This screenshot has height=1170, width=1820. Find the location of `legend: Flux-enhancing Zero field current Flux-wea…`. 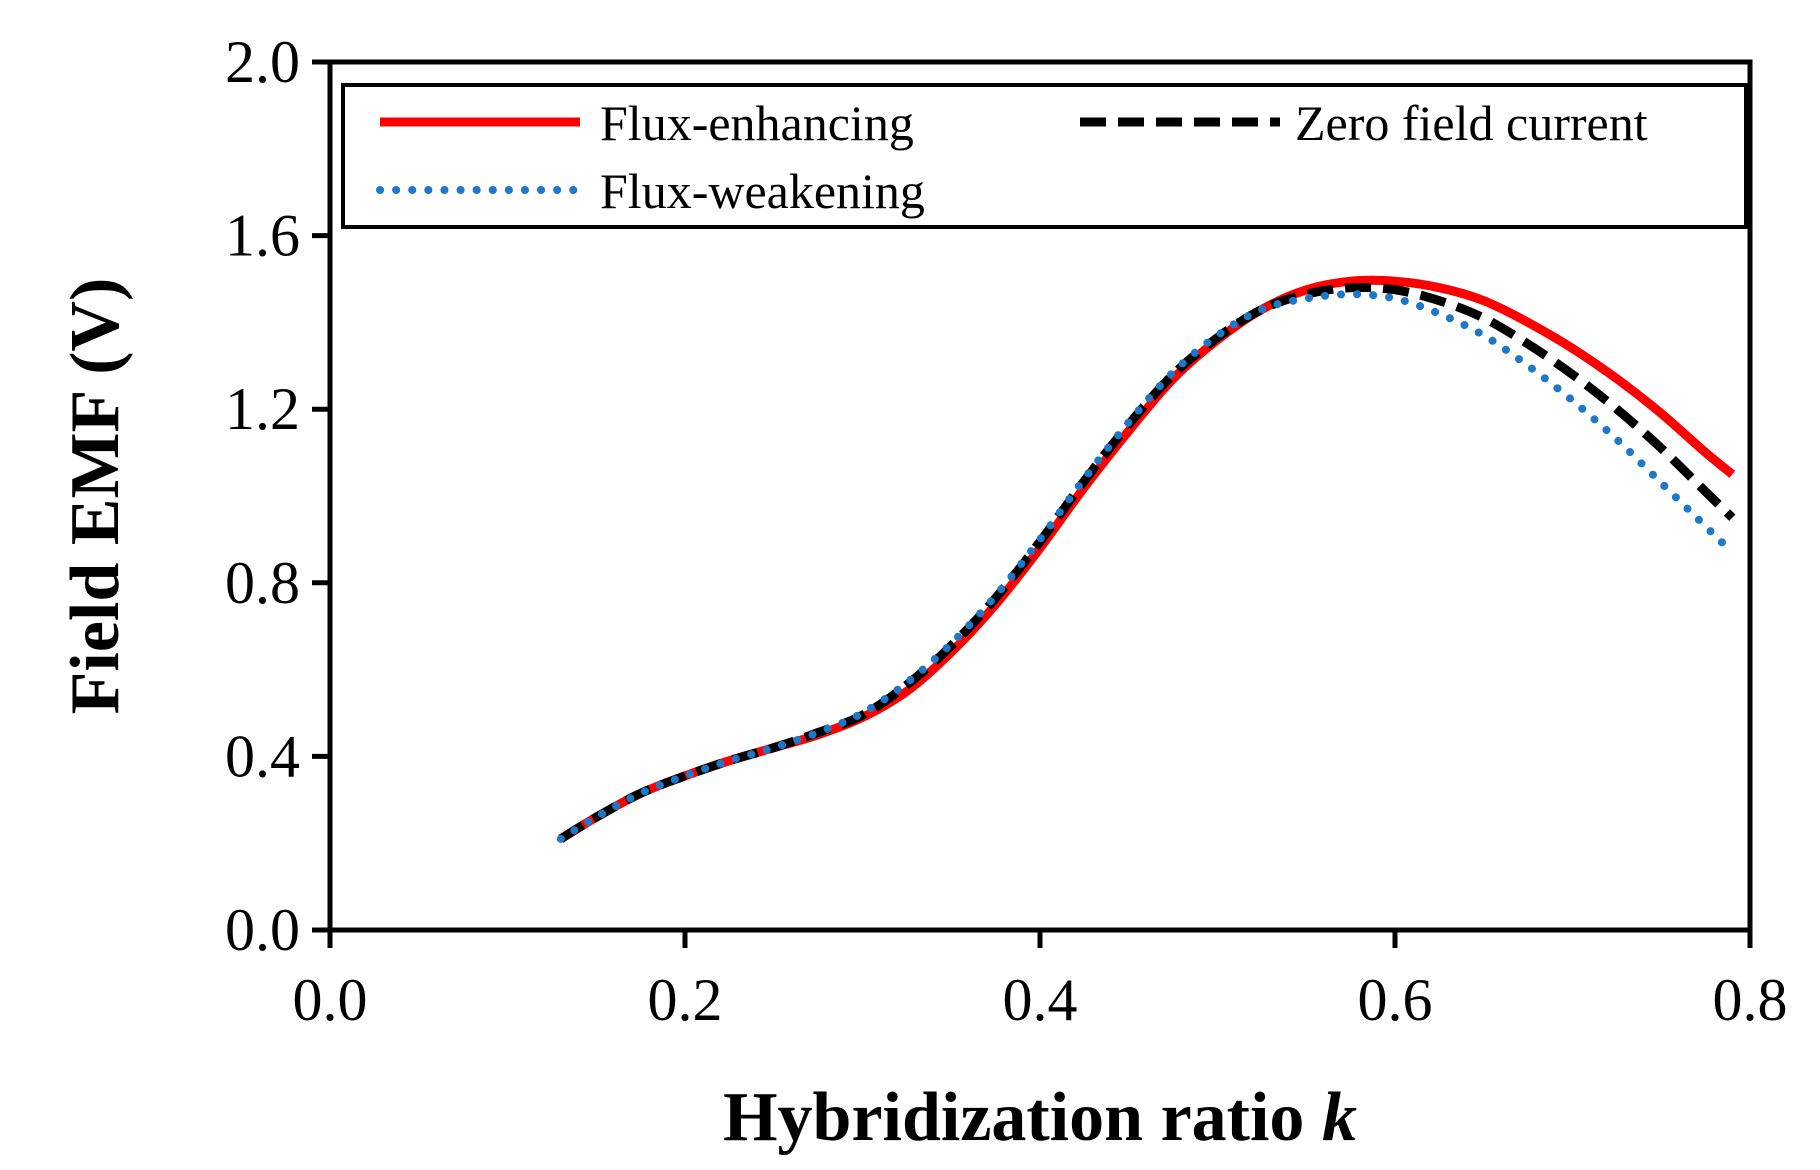

legend: Flux-enhancing Zero field current Flux-wea… is located at coordinates (1044, 156).